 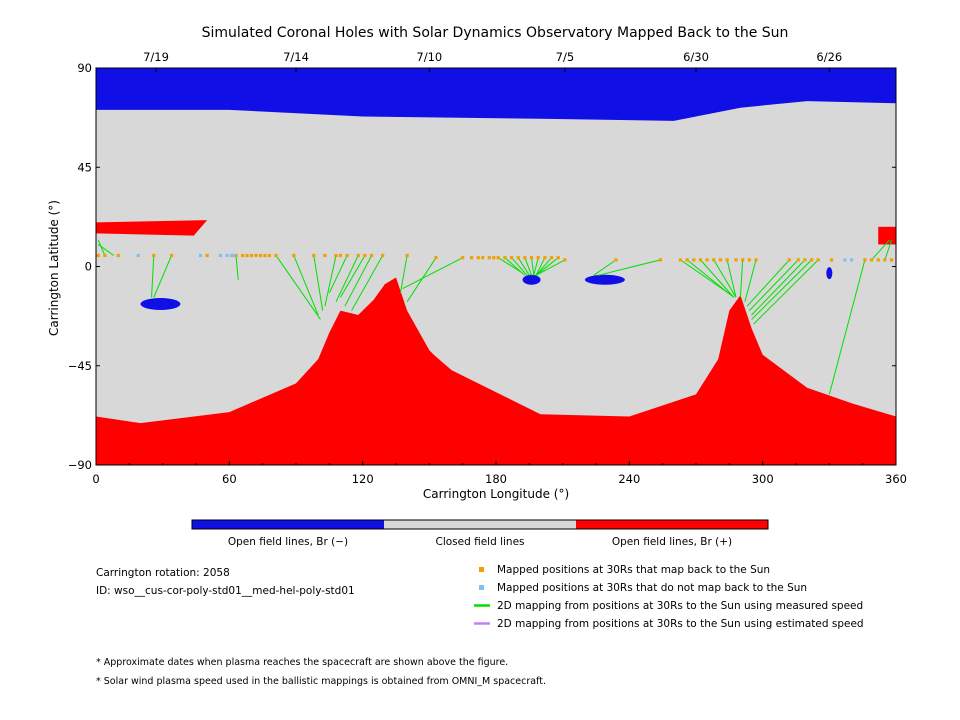 I want to click on y-tick-label: −90, so click(x=80, y=465).